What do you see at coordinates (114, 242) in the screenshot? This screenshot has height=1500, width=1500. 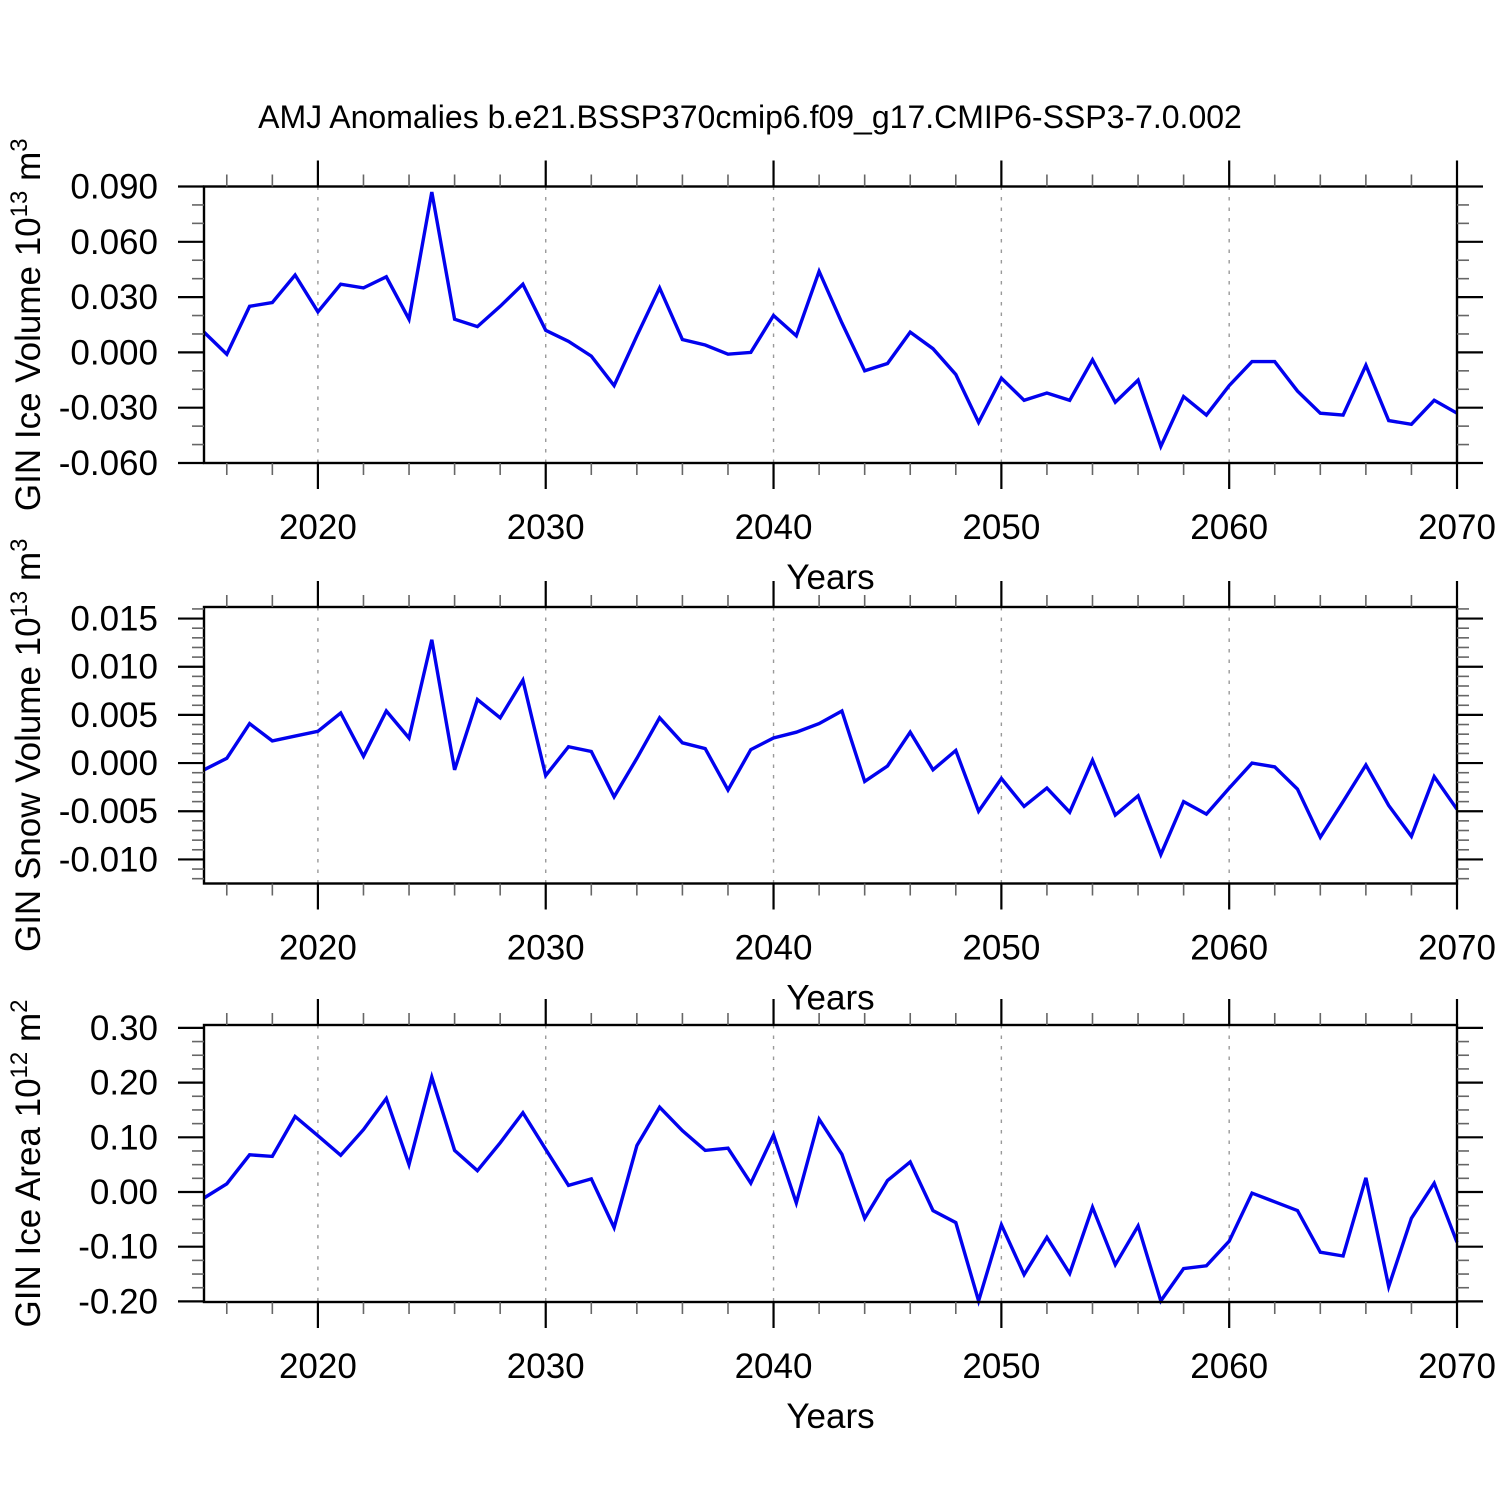 I see `y-tick-label: 0.060` at bounding box center [114, 242].